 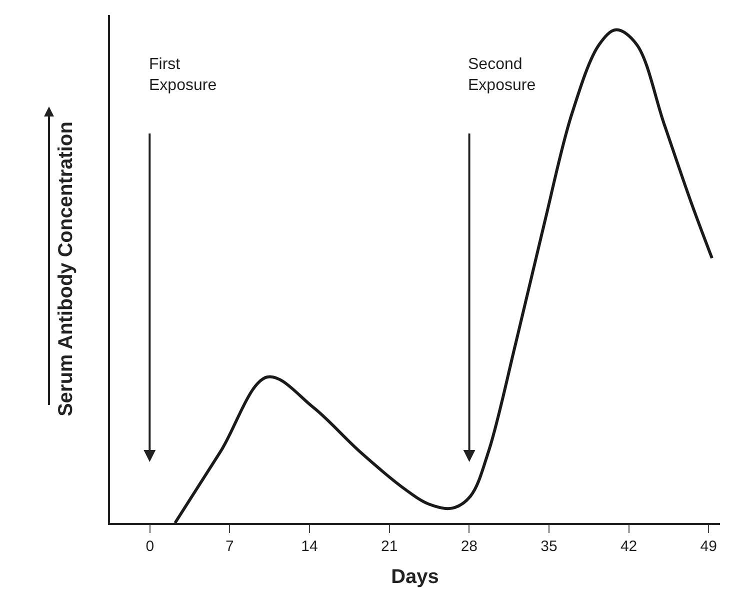 I want to click on x-tick-label: 21, so click(x=389, y=546).